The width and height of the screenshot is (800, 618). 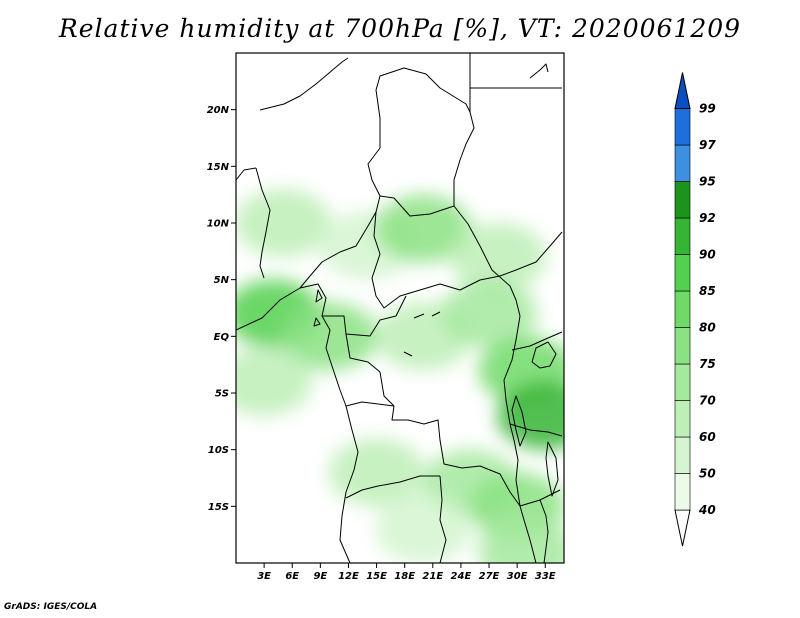 I want to click on colorbar-label: 85, so click(x=707, y=291).